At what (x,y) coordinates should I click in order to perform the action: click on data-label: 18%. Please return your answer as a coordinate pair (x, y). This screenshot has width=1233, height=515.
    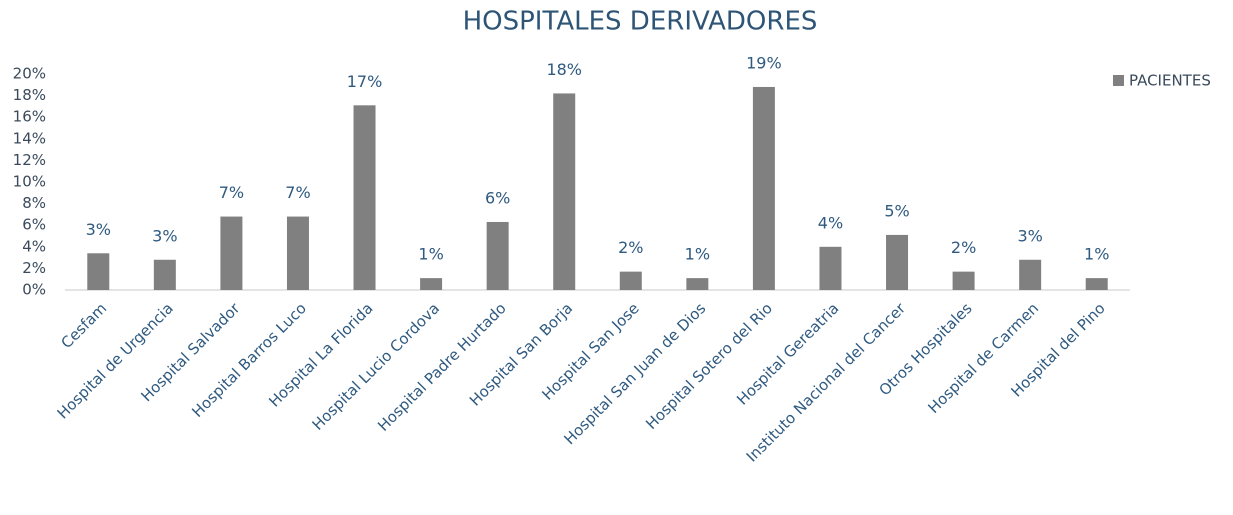
    Looking at the image, I should click on (564, 69).